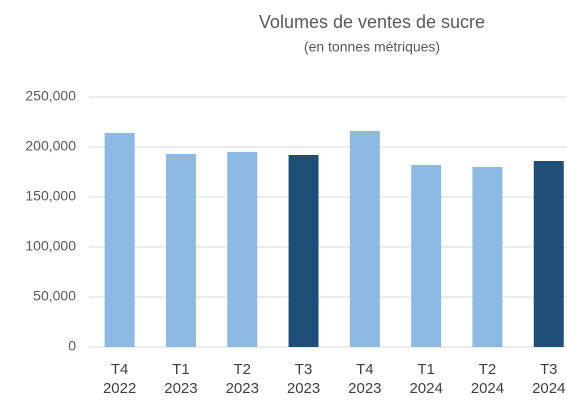  What do you see at coordinates (365, 379) in the screenshot?
I see `x-tick-label: T4 2023` at bounding box center [365, 379].